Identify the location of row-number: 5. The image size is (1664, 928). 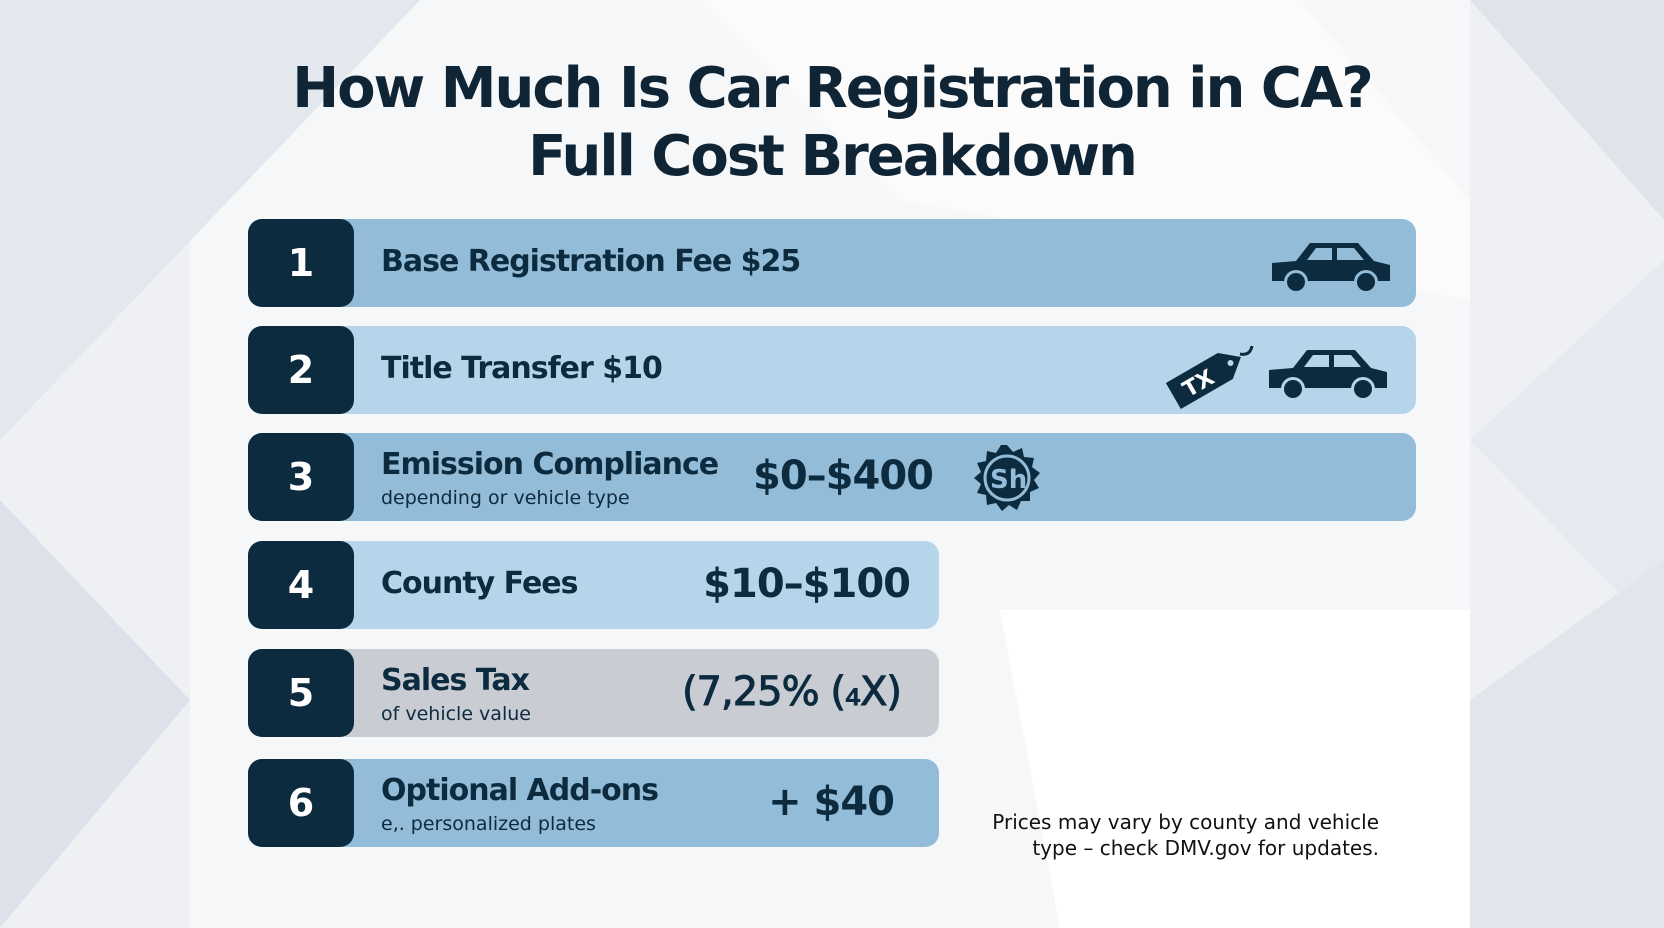
(301, 693).